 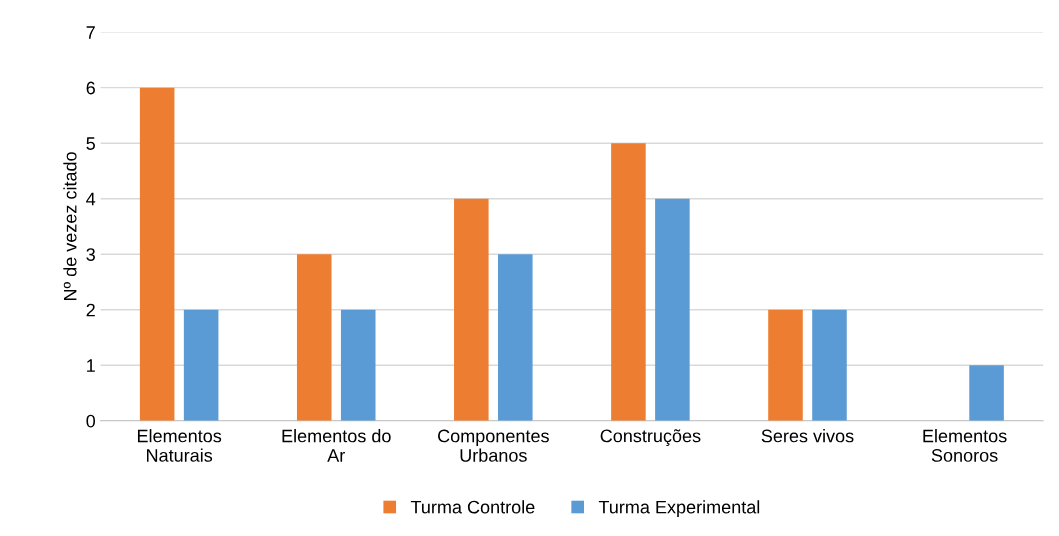 What do you see at coordinates (650, 437) in the screenshot?
I see `x-tick-label: Construções` at bounding box center [650, 437].